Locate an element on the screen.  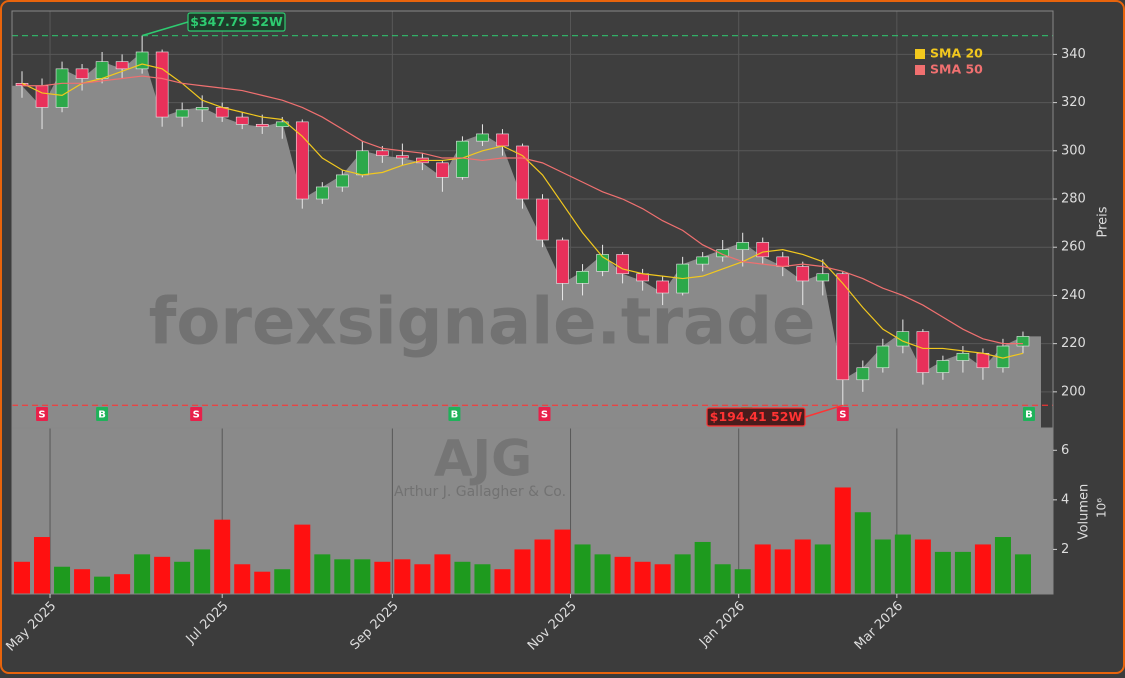
y-tick-label: 340 is located at coordinates (1073, 54).